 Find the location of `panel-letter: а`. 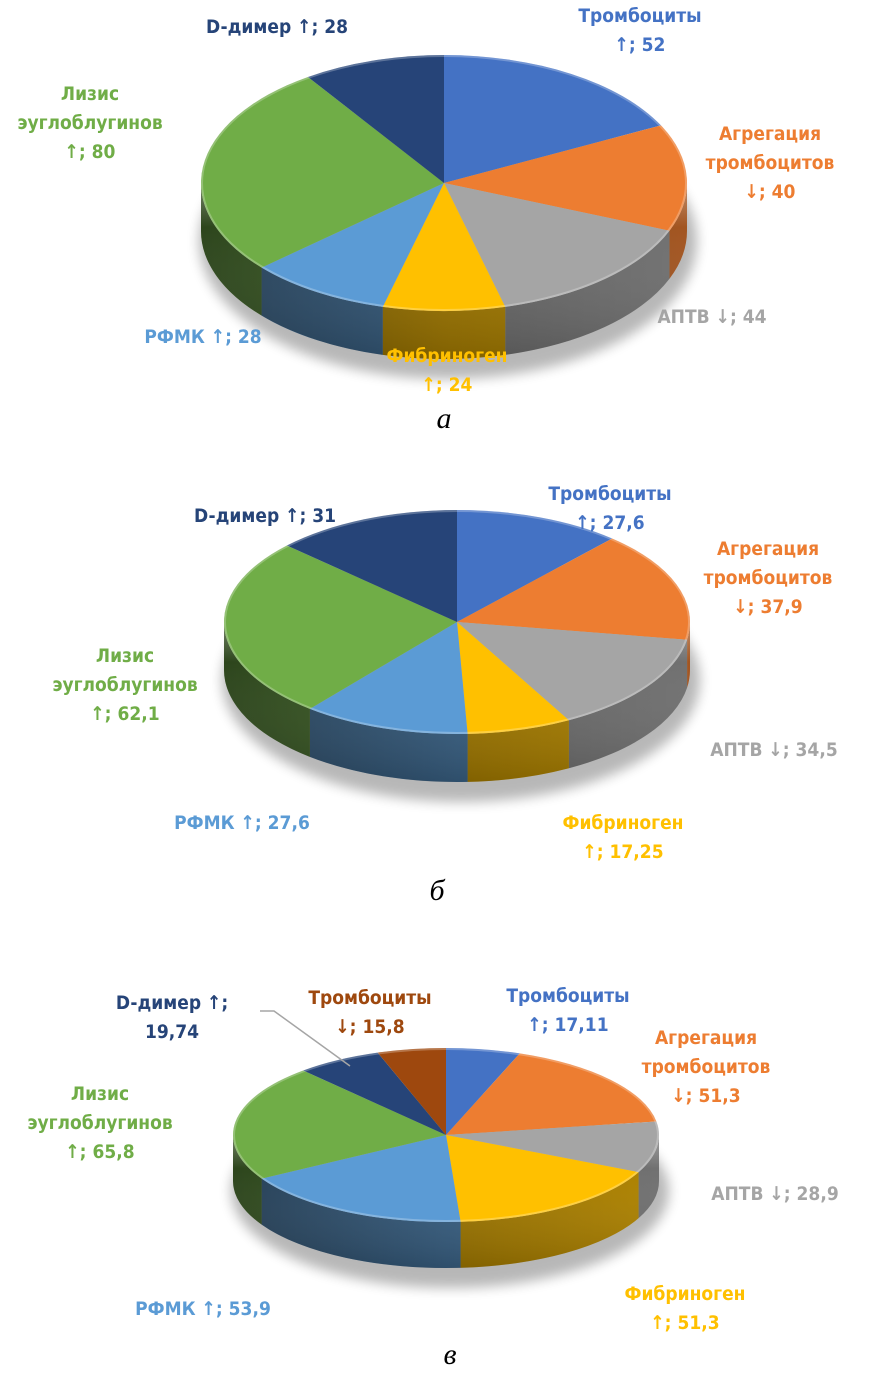

panel-letter: а is located at coordinates (444, 418).